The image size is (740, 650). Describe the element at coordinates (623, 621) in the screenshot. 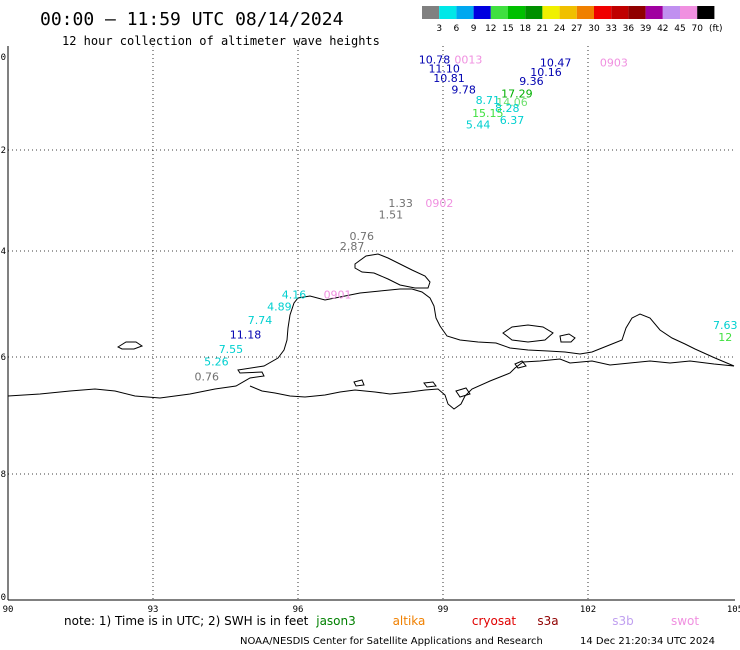

I see `satellite-label-s3b: s3b` at that location.